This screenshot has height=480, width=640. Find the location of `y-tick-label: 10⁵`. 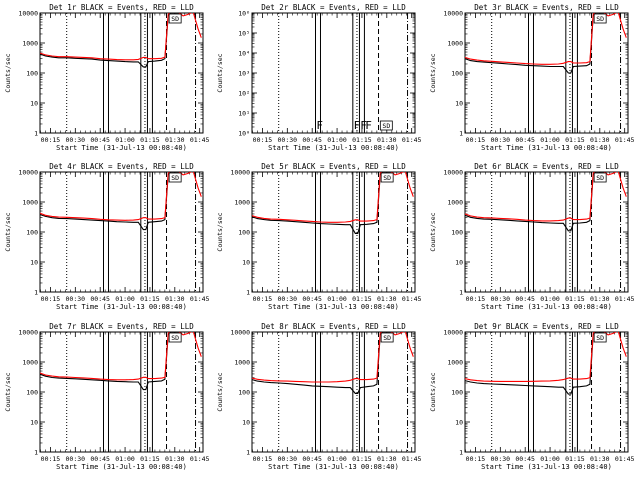

y-tick-label: 10⁵ is located at coordinates (244, 34).